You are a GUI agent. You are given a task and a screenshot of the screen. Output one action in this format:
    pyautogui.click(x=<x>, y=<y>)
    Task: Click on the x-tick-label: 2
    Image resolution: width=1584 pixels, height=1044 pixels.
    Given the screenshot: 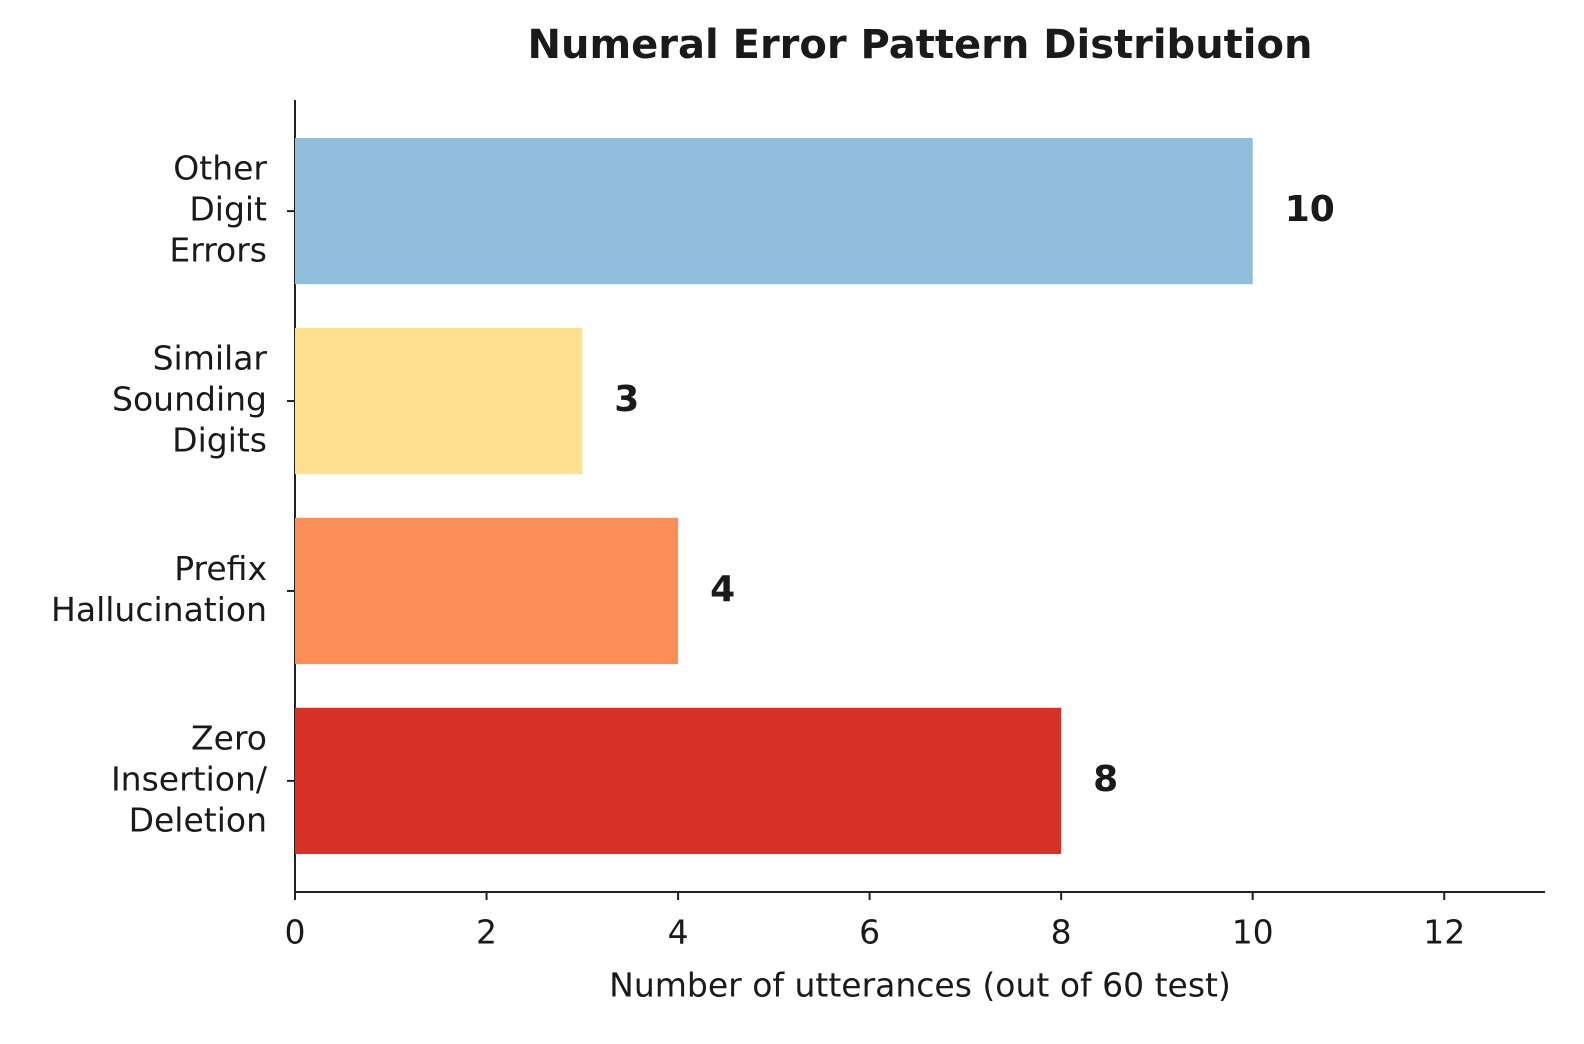 What is the action you would take?
    pyautogui.click(x=486, y=932)
    